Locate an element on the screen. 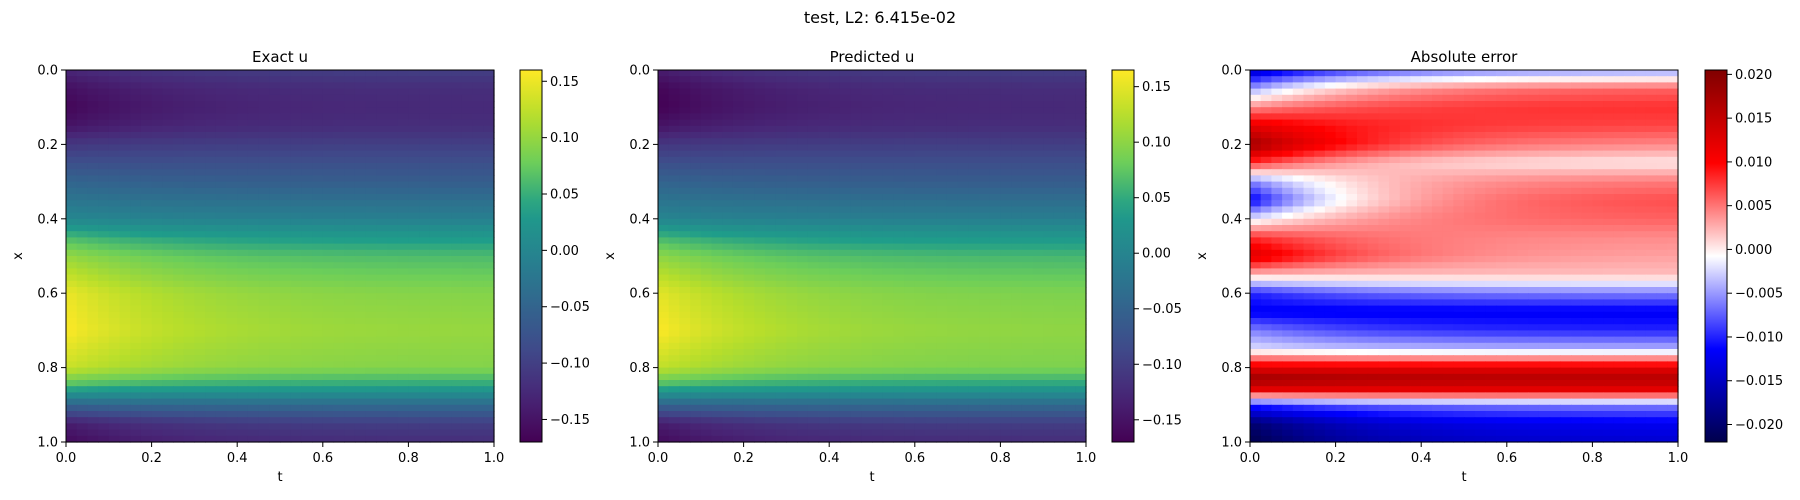 Image resolution: width=1800 pixels, height=500 pixels. y-tick-label: 0.2 is located at coordinates (639, 145).